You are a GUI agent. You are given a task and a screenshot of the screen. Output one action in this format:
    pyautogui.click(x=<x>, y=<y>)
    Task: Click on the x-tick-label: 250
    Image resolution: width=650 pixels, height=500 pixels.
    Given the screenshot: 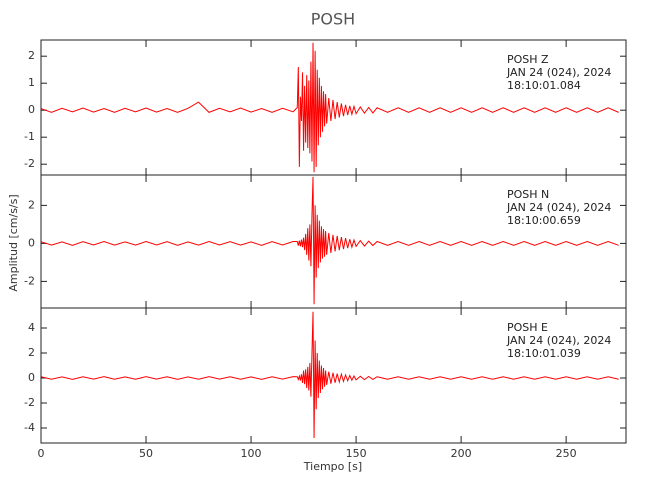 What is the action you would take?
    pyautogui.click(x=566, y=453)
    